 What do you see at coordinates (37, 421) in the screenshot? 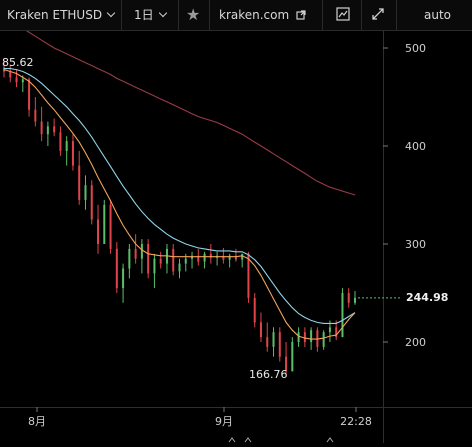
I see `x-tick-label: 8月` at bounding box center [37, 421].